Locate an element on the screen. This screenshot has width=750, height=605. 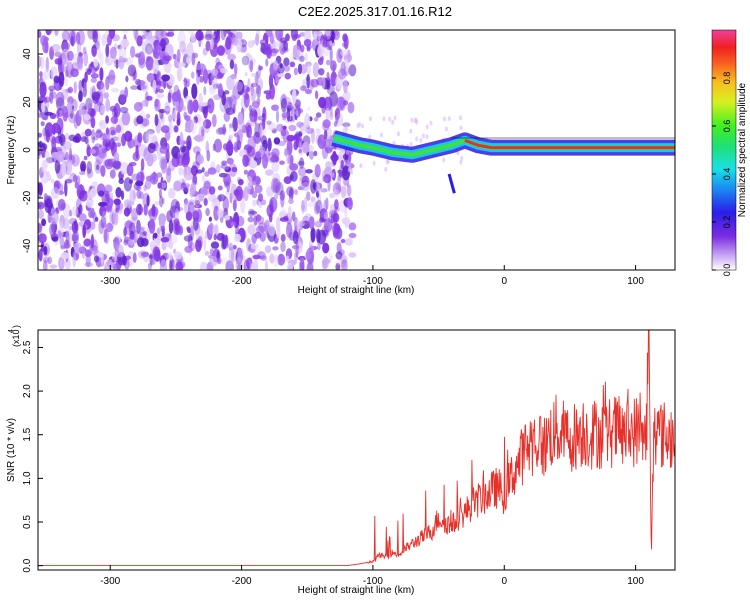
snr-x-ticks: -300 -200 -100 0 100 is located at coordinates (372, 576).